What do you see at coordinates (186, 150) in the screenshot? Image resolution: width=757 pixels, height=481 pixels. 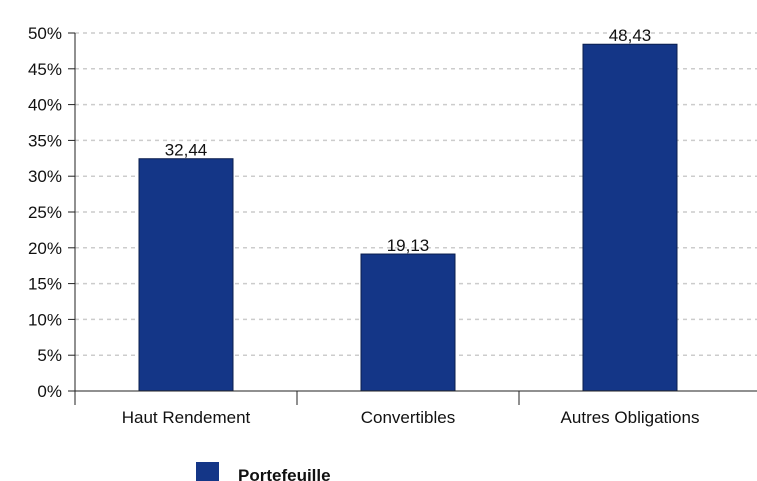 I see `data-label: 32,44` at bounding box center [186, 150].